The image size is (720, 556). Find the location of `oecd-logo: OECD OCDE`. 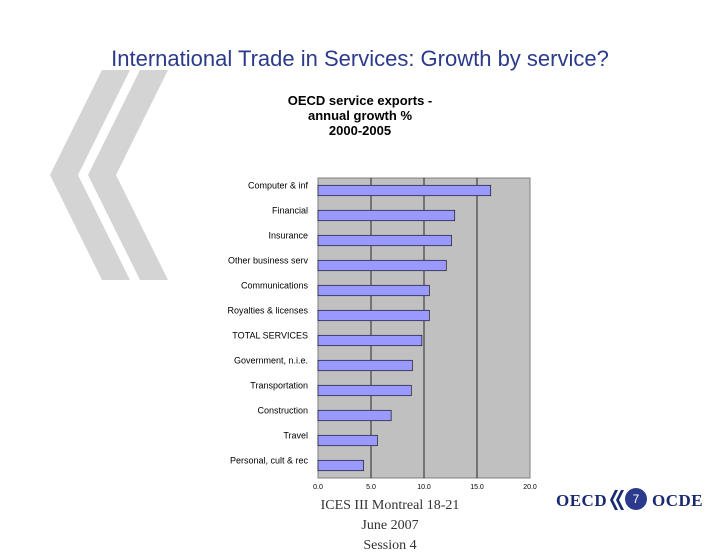

oecd-logo: OECD OCDE is located at coordinates (631, 500).